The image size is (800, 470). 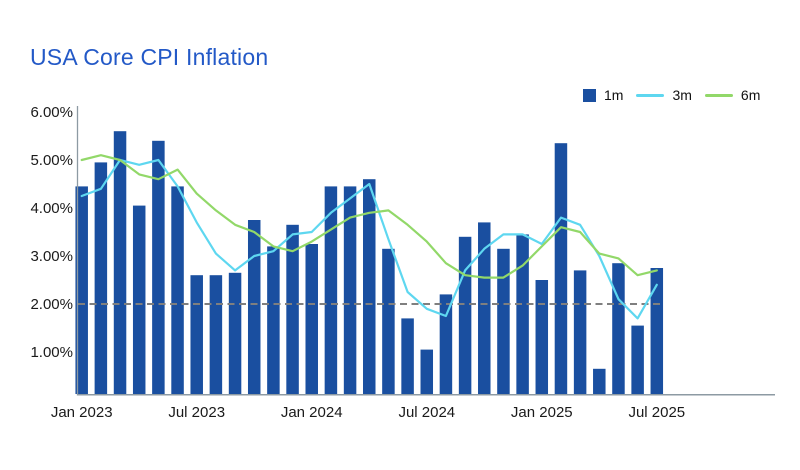 I want to click on 1m-bar-swatch-icon, so click(x=589, y=95).